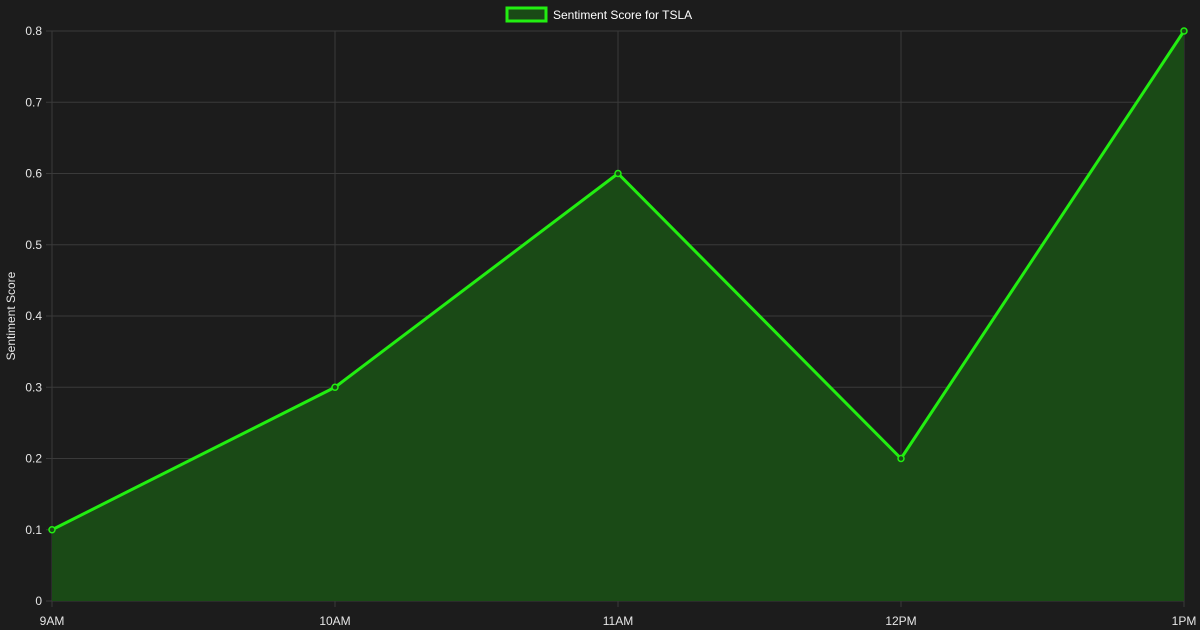 Image resolution: width=1200 pixels, height=630 pixels. What do you see at coordinates (526, 14) in the screenshot?
I see `legend-swatch` at bounding box center [526, 14].